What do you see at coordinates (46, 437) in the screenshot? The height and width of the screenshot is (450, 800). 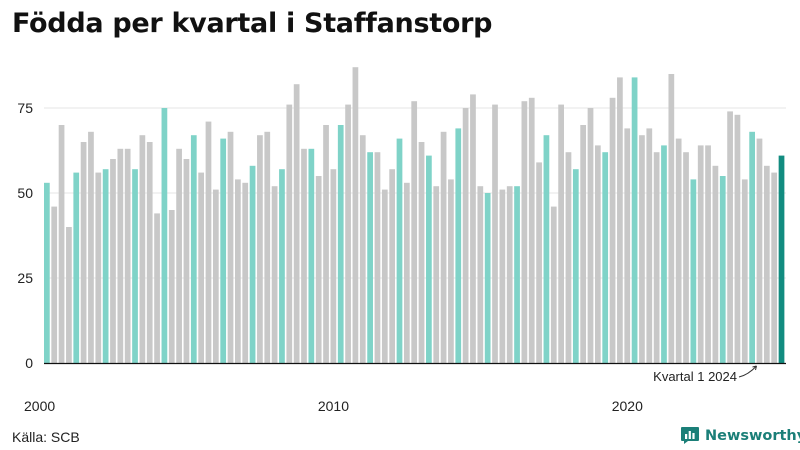 I see `source-note: Källa: SCB` at bounding box center [46, 437].